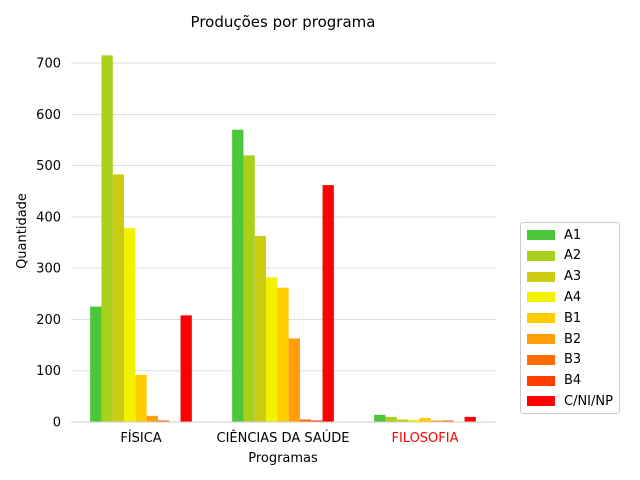 The image size is (640, 480). I want to click on x-axis-label: Programas, so click(283, 458).